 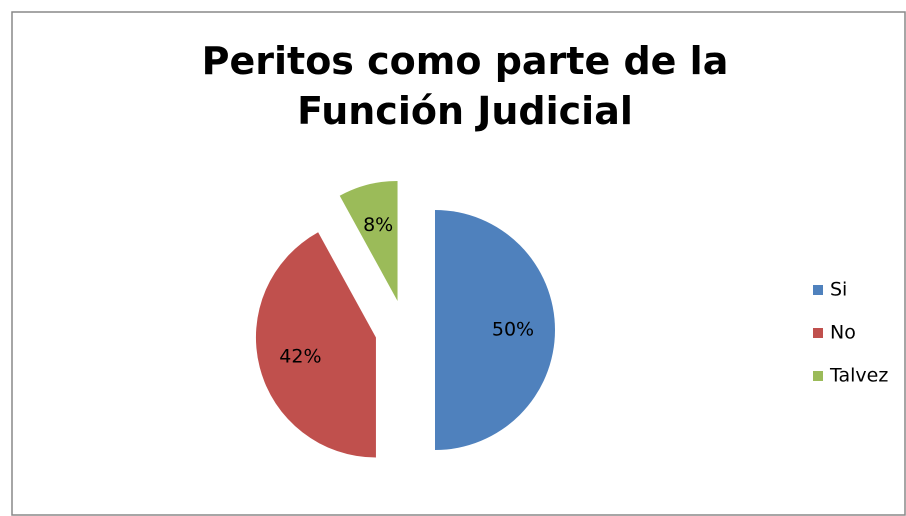 What do you see at coordinates (513, 330) in the screenshot?
I see `data-label: 50%` at bounding box center [513, 330].